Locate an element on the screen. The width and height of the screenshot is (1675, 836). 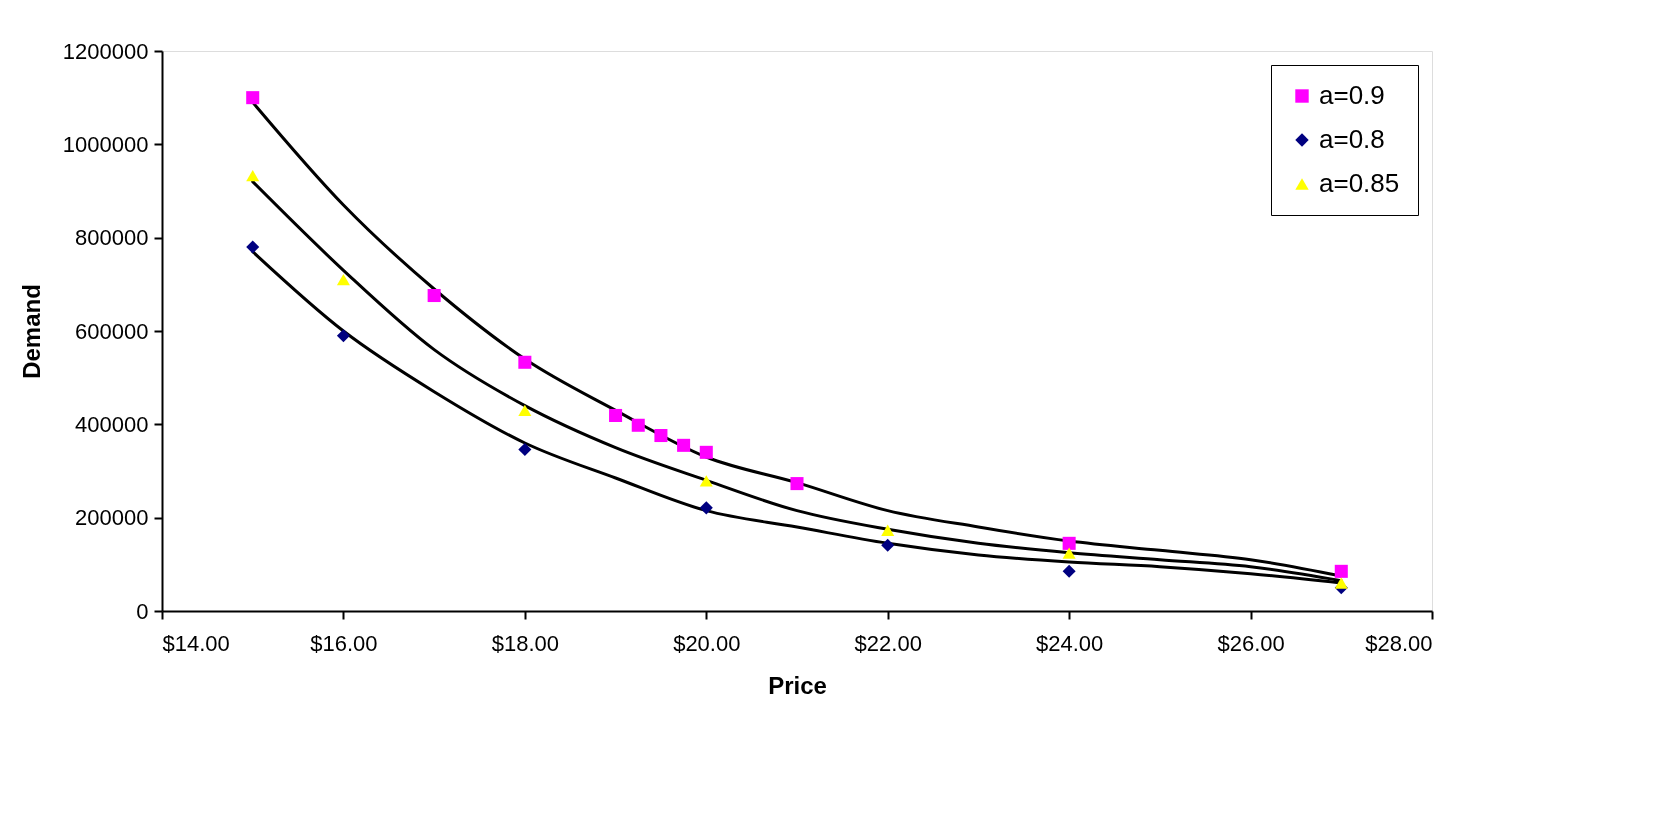
y-tick-label: 200000 is located at coordinates (112, 518).